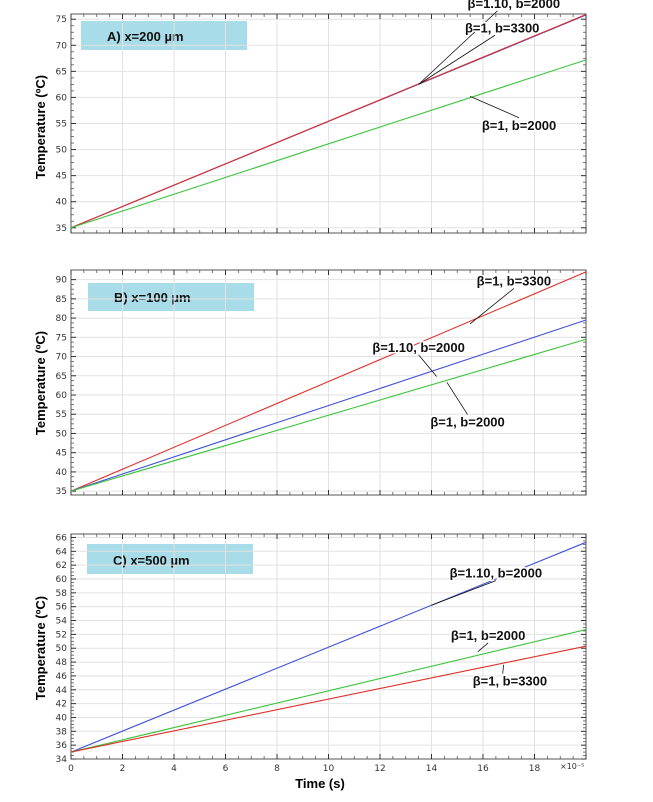 This screenshot has width=653, height=802. I want to click on x-tick-label: 10, so click(329, 769).